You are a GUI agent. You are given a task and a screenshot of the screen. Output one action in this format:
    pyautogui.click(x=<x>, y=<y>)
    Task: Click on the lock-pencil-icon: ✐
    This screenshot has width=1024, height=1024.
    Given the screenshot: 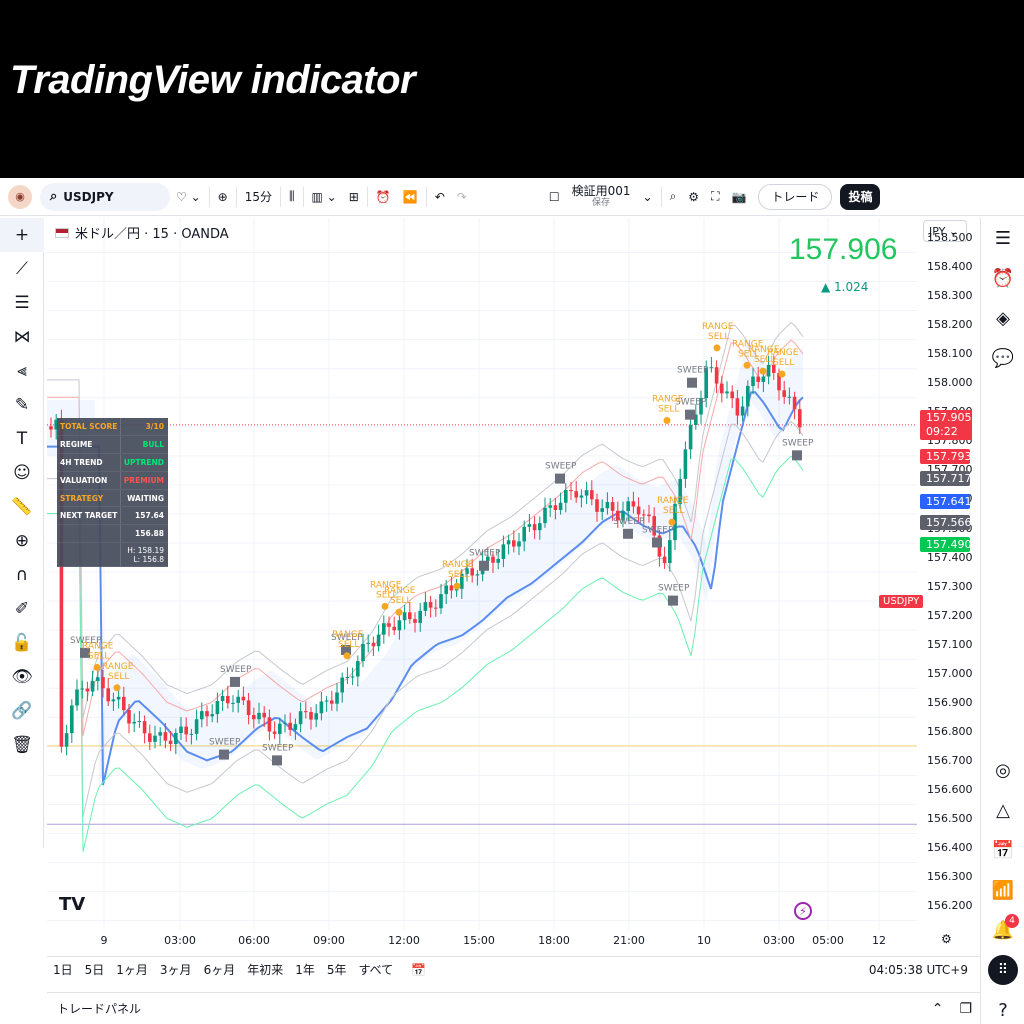 What is the action you would take?
    pyautogui.click(x=22, y=609)
    